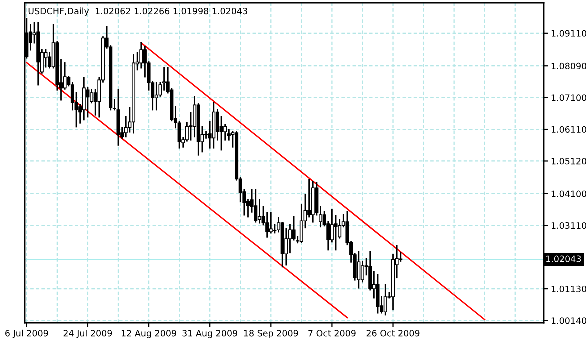  What do you see at coordinates (210, 334) in the screenshot?
I see `x-tick-label: 31 Aug 2009` at bounding box center [210, 334].